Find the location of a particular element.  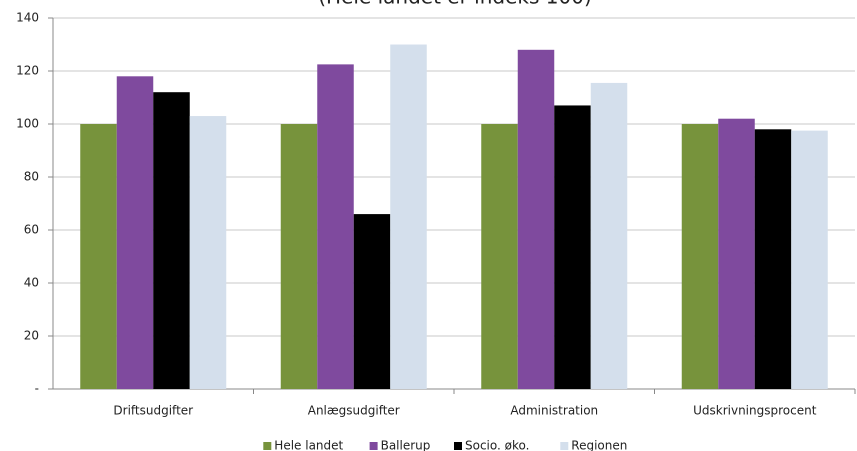

y-tick-label: 40 is located at coordinates (31, 283).